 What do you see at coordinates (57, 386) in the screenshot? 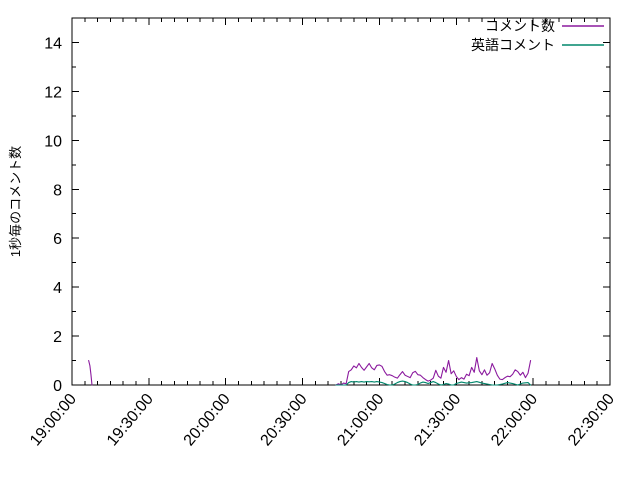
I see `y-tick-label: 0` at bounding box center [57, 386].